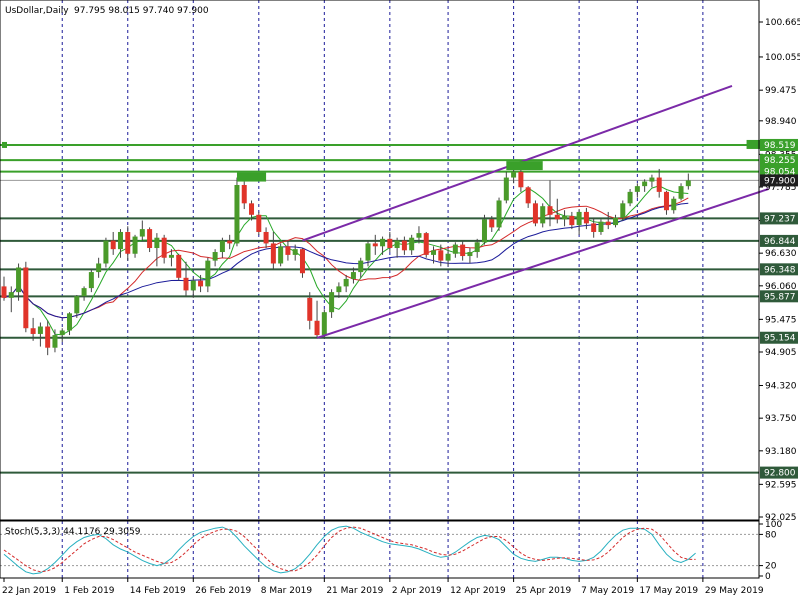 The width and height of the screenshot is (800, 600). What do you see at coordinates (781, 122) in the screenshot?
I see `y-tick-label: 98.940` at bounding box center [781, 122].